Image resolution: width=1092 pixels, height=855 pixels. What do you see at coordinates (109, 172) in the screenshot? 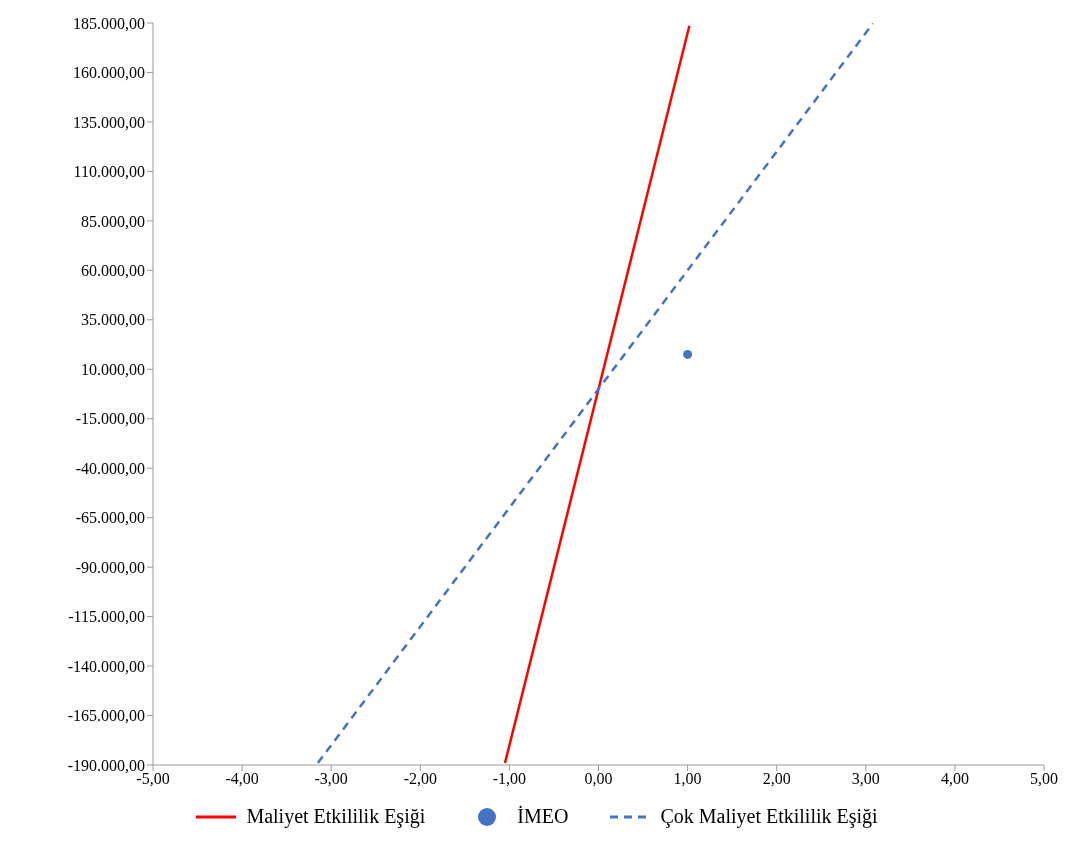
I see `y-tick-label: 110.000,00` at bounding box center [109, 172].